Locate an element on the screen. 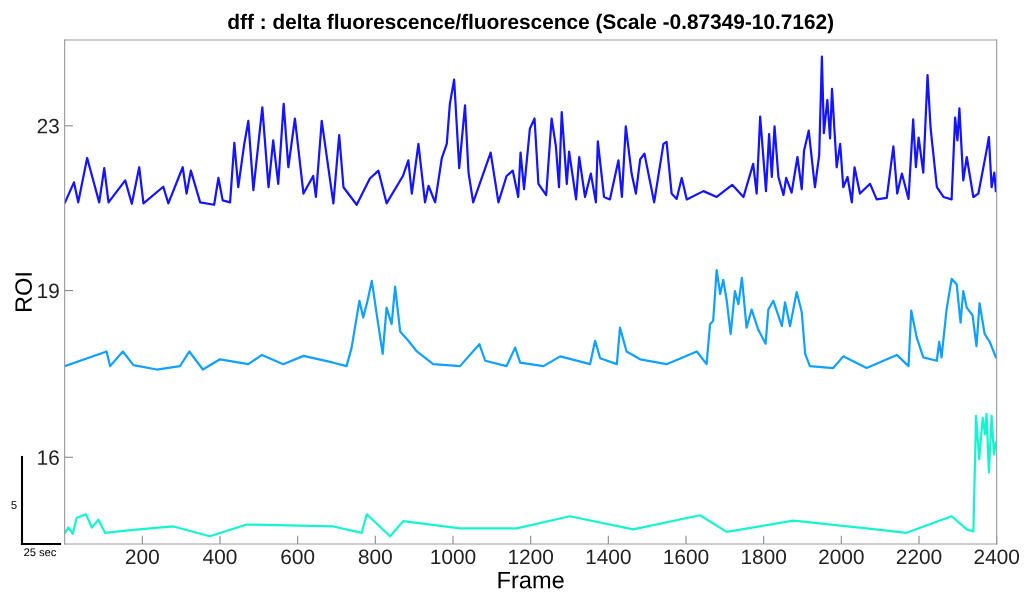 The height and width of the screenshot is (601, 1031). x-tick-label: 1800 is located at coordinates (764, 557).